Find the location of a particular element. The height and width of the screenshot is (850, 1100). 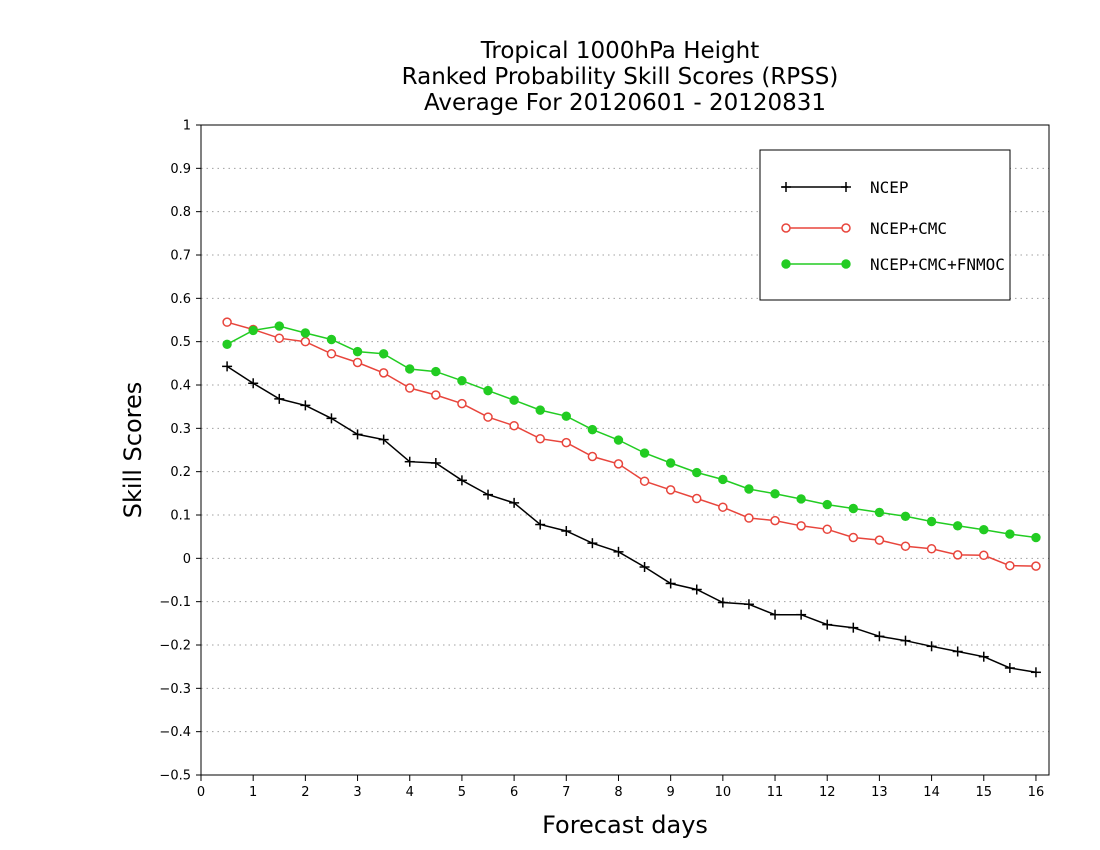

y-tick-label: −0.5 is located at coordinates (175, 776).